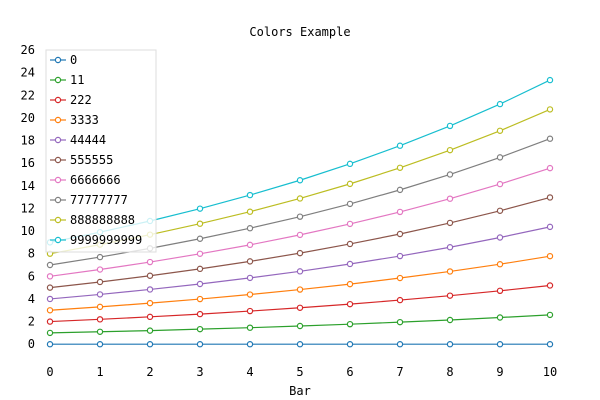 The height and width of the screenshot is (400, 600). I want to click on x-tick-label: 4, so click(249, 372).